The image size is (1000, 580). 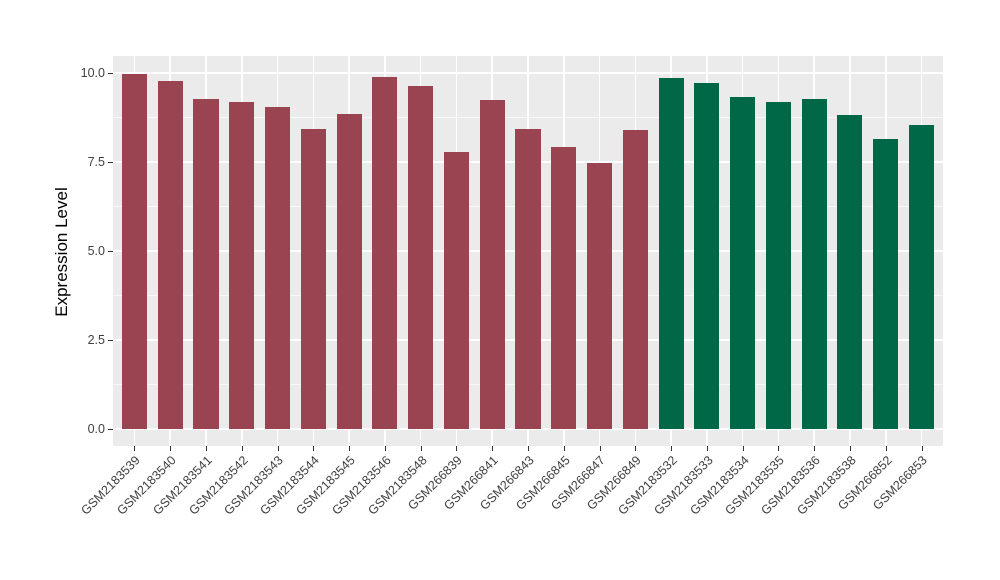 What do you see at coordinates (206, 263) in the screenshot?
I see `bar-GSM2183541` at bounding box center [206, 263].